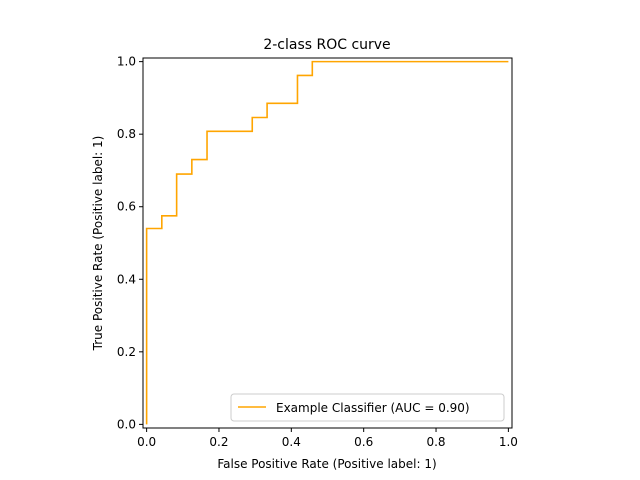  I want to click on y-axis-ticks: 0.0 0.2 0.4 0.6 0.8 1.0, so click(130, 243).